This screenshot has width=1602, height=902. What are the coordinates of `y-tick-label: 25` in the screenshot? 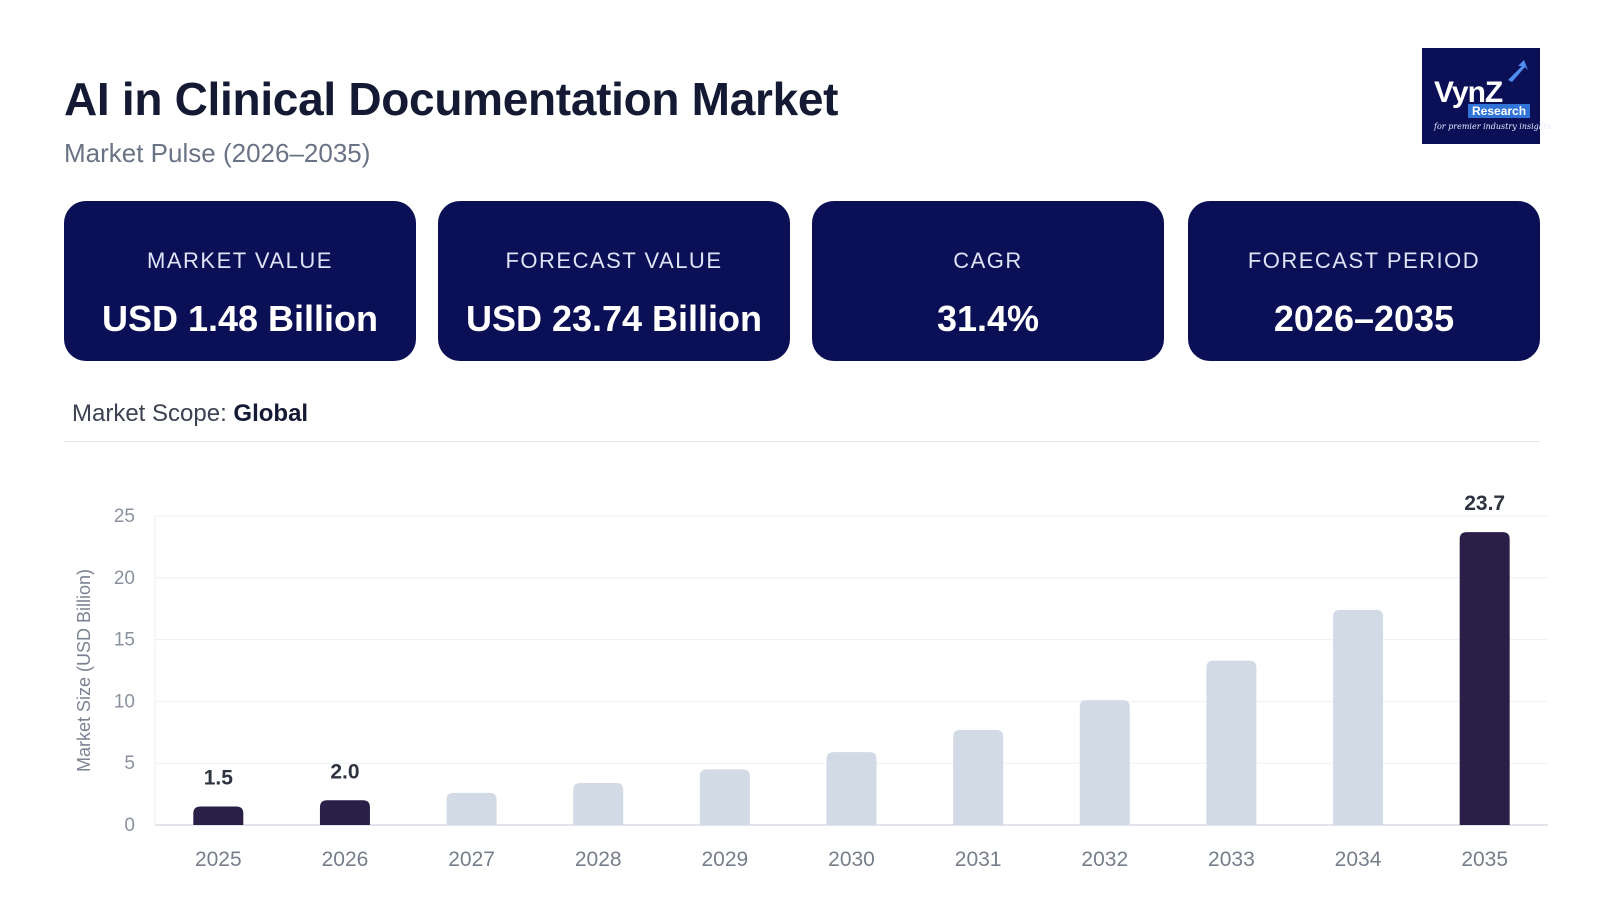 It's located at (124, 516).